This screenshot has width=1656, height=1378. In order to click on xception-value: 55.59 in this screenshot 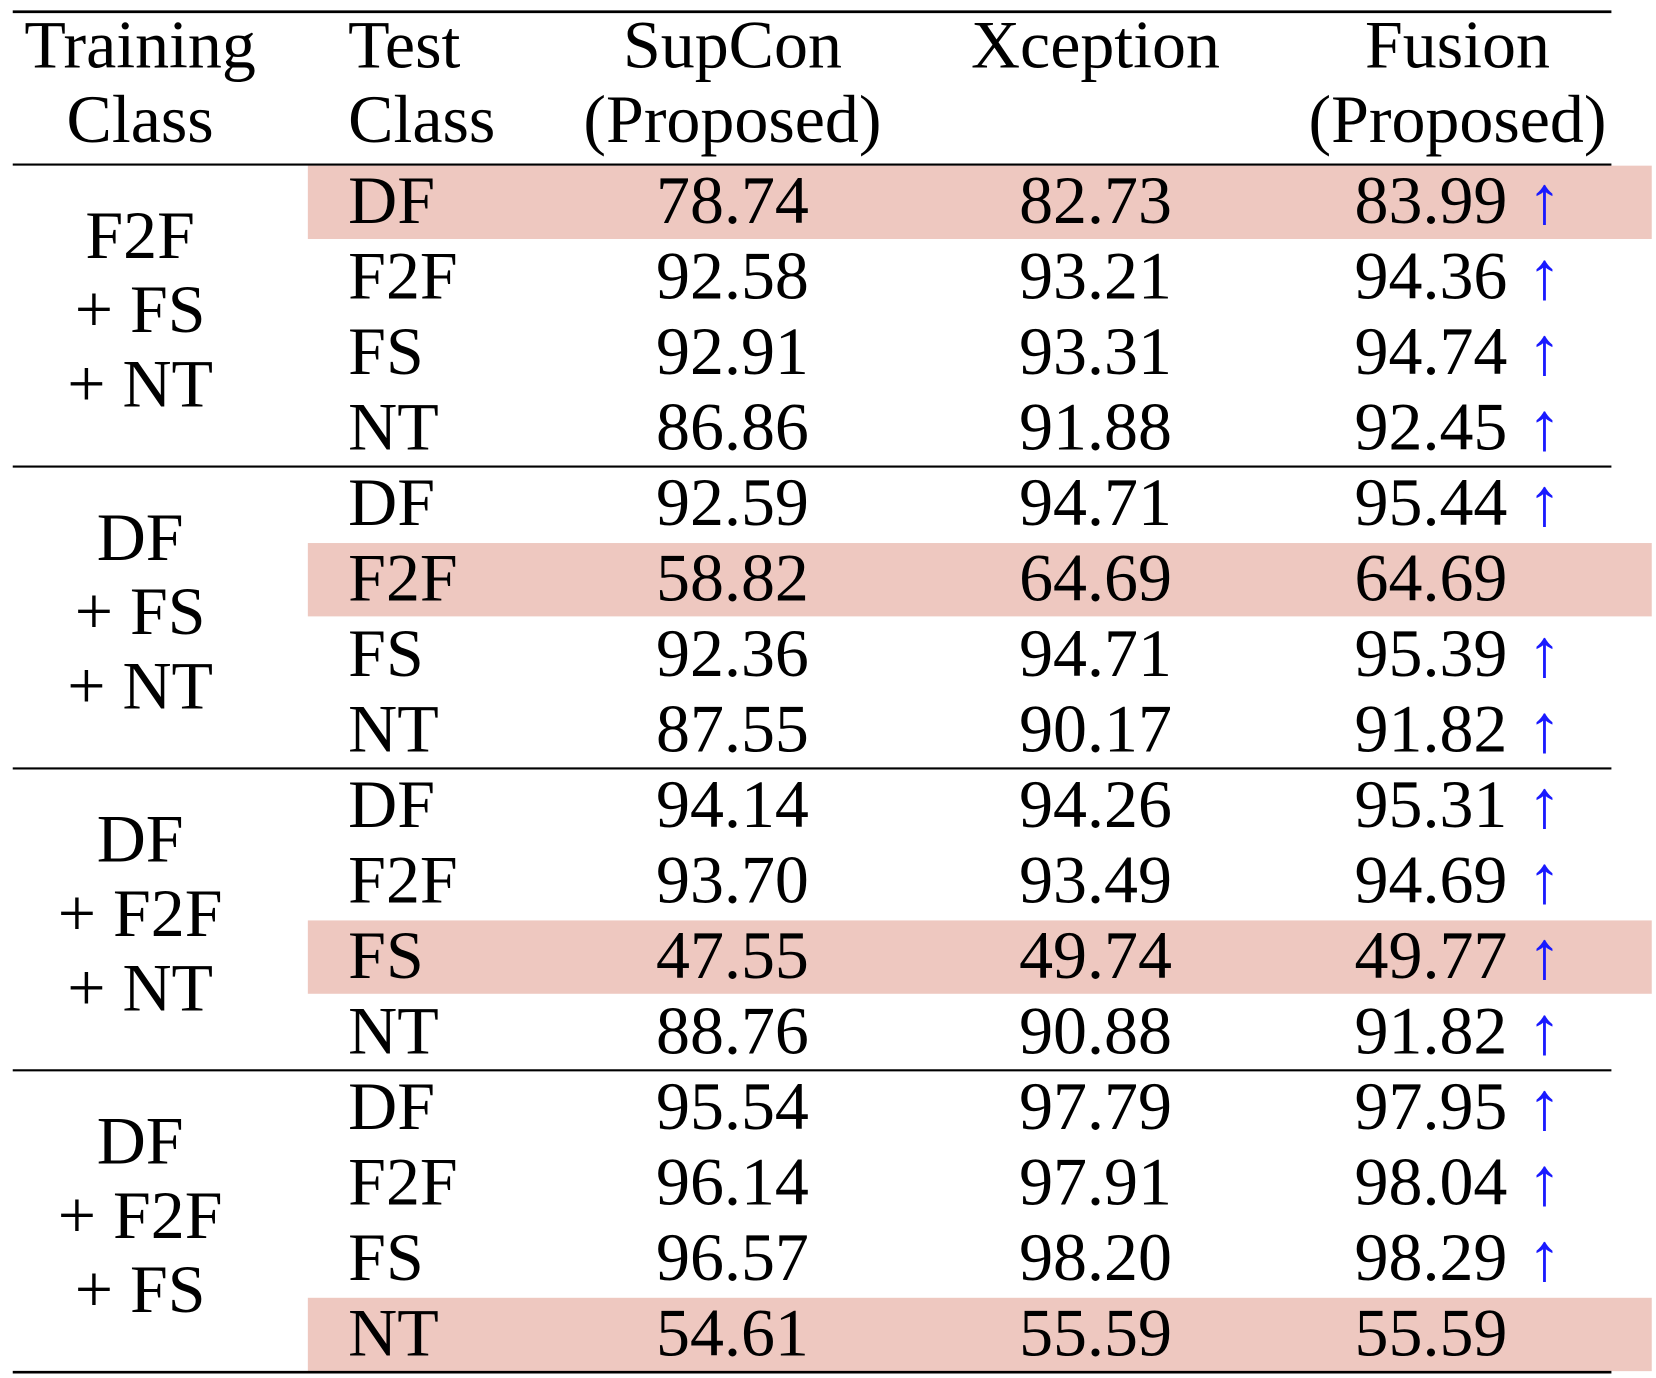, I will do `click(1095, 1332)`.